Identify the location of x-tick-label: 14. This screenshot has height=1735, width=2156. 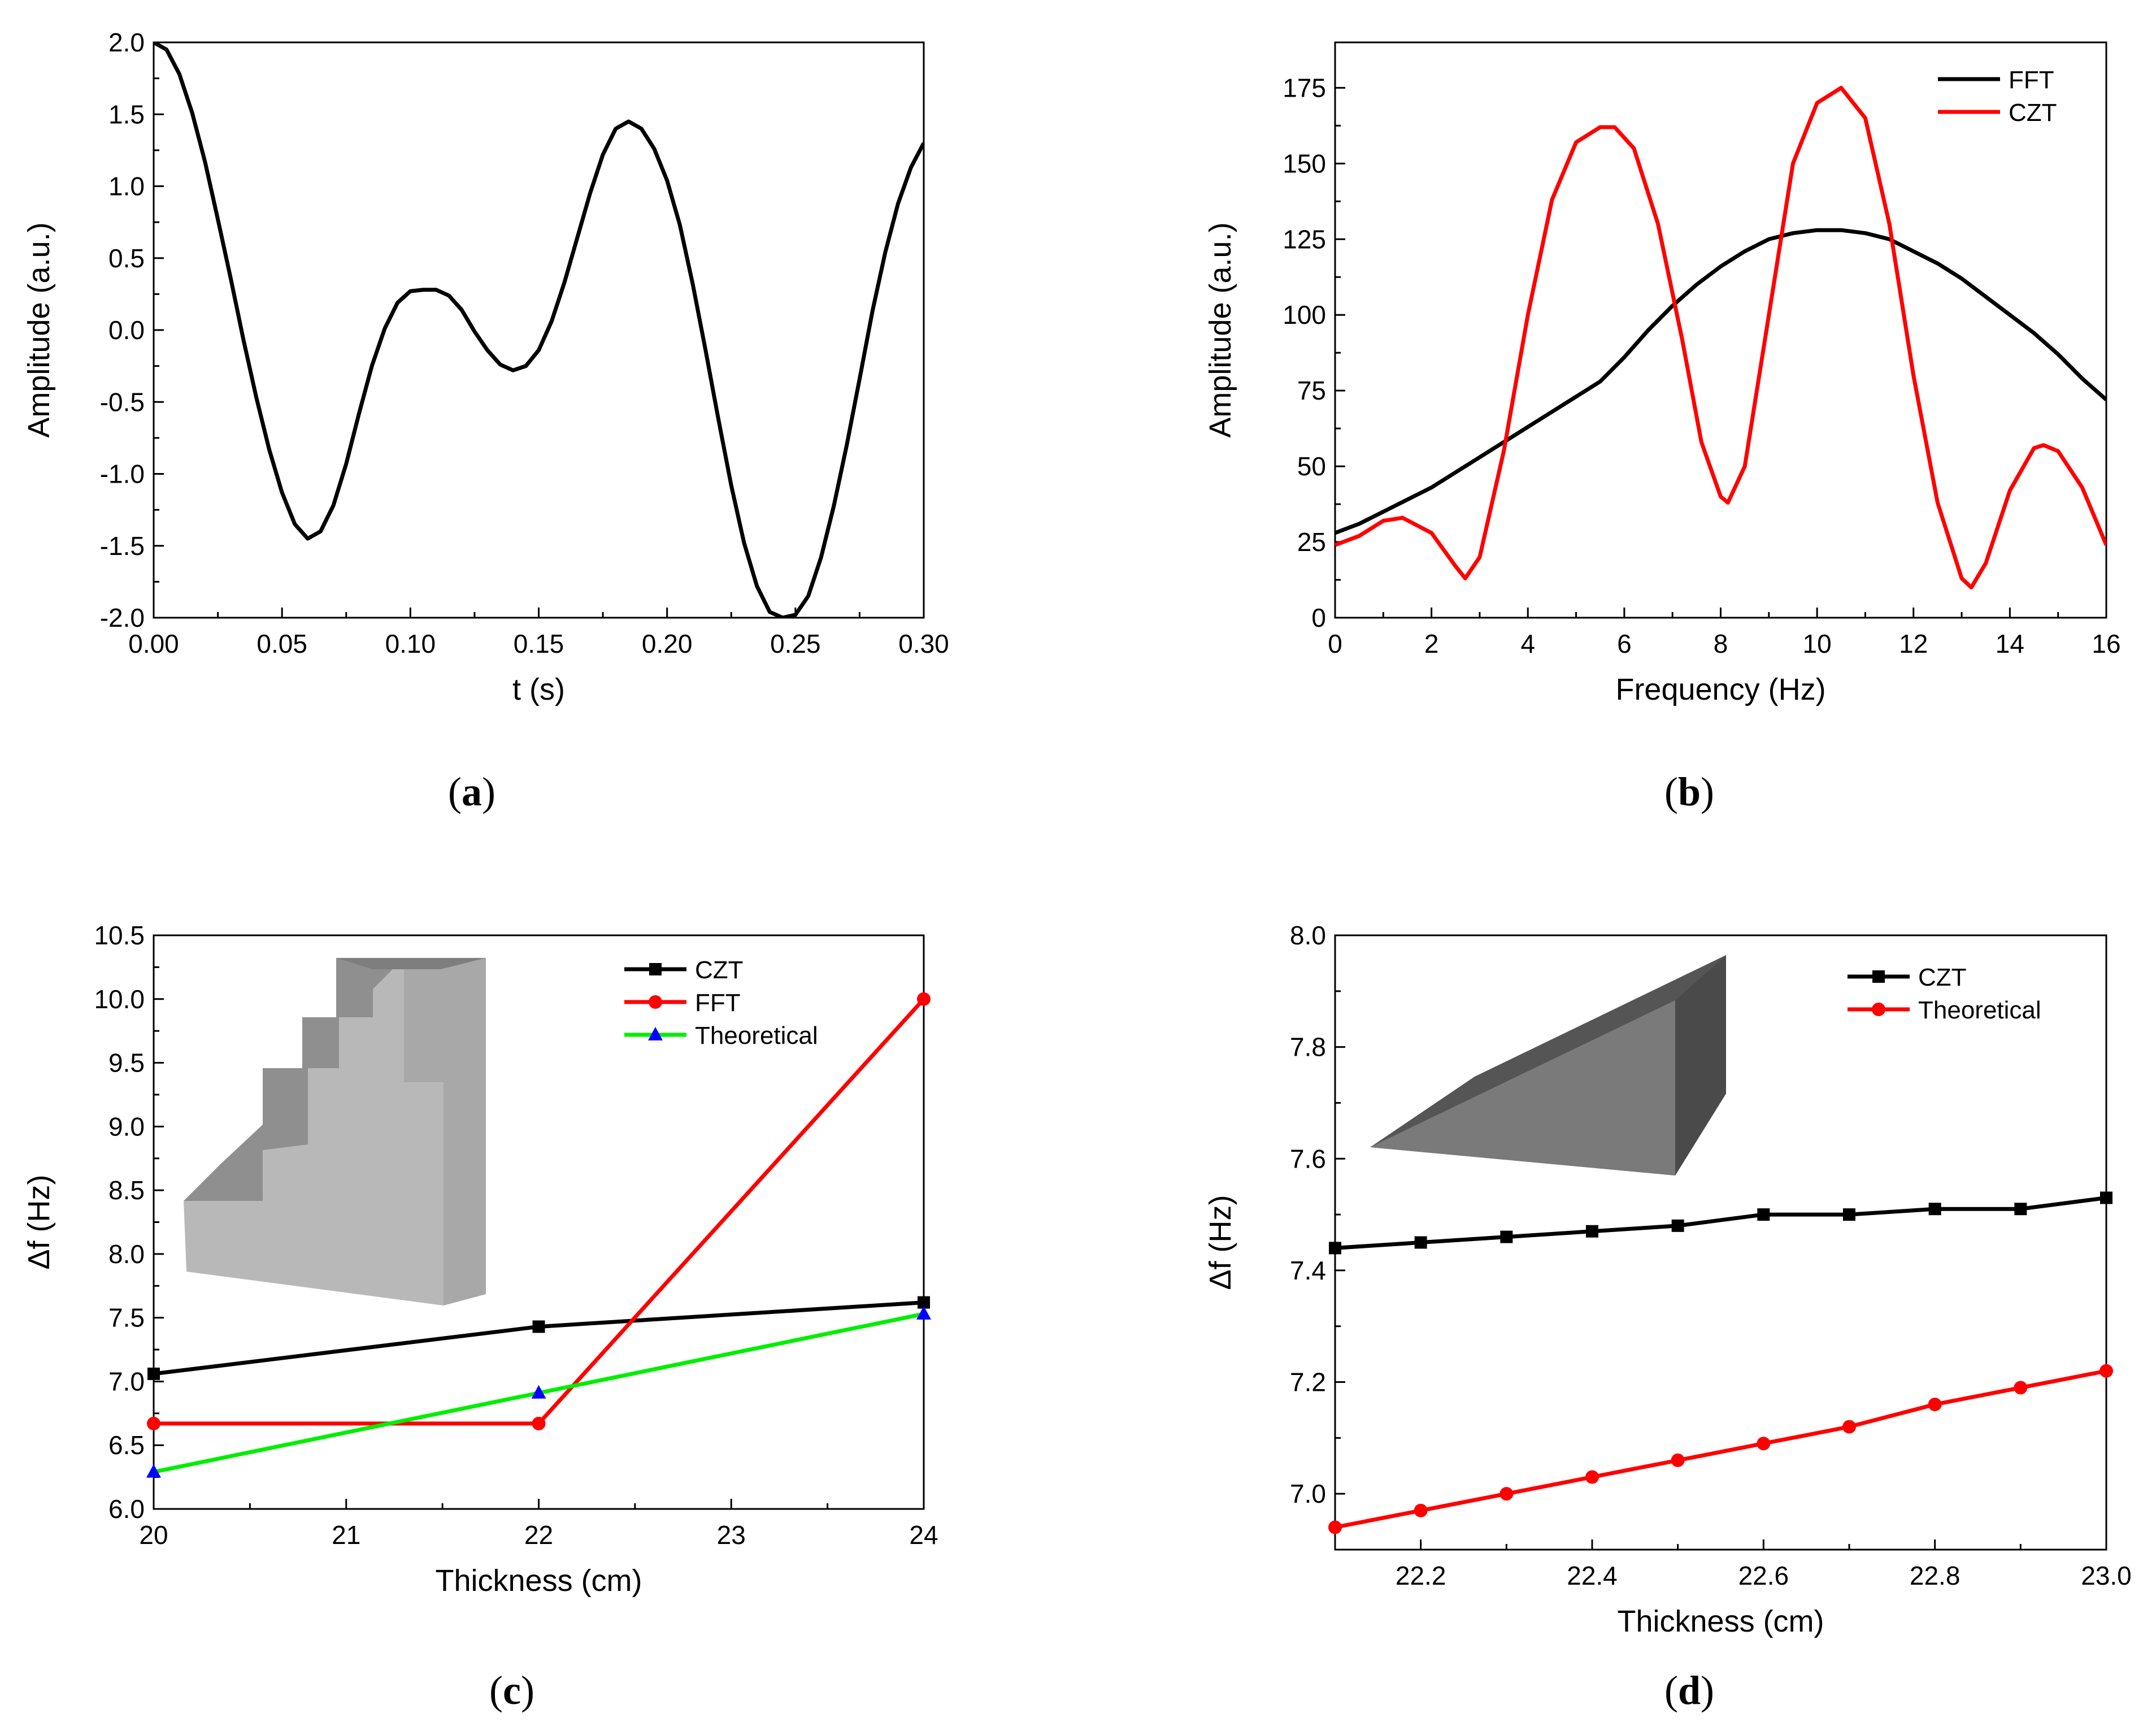
(2010, 643).